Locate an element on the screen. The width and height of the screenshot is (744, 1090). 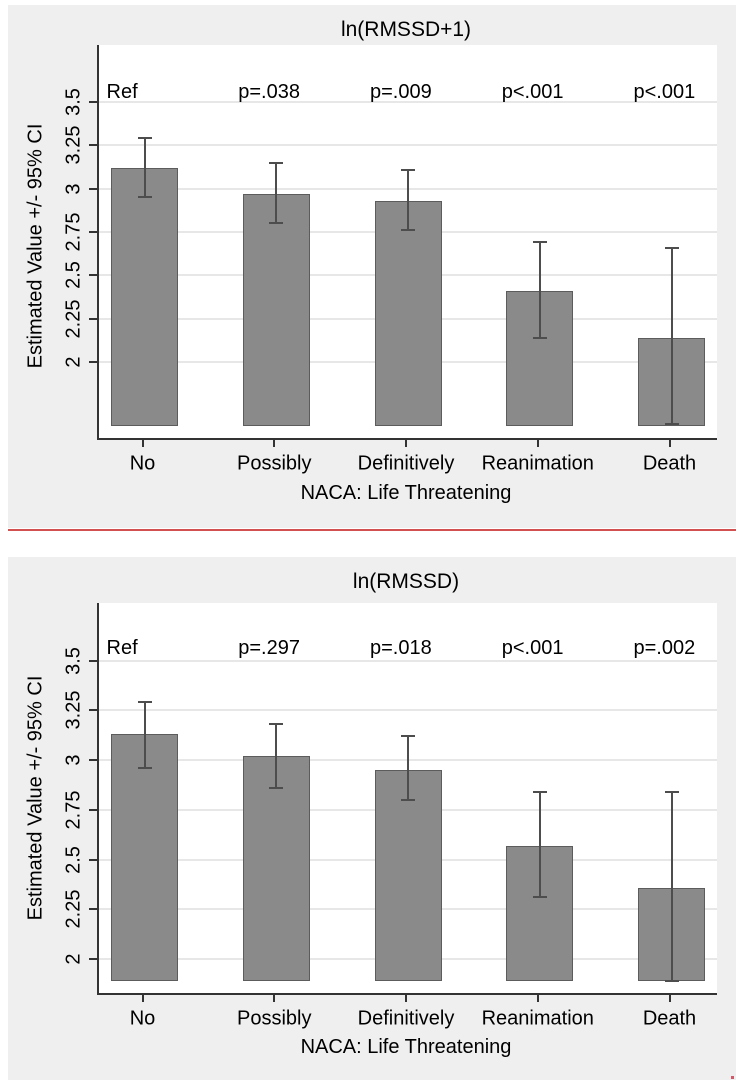
bar-possibly is located at coordinates (276, 309).